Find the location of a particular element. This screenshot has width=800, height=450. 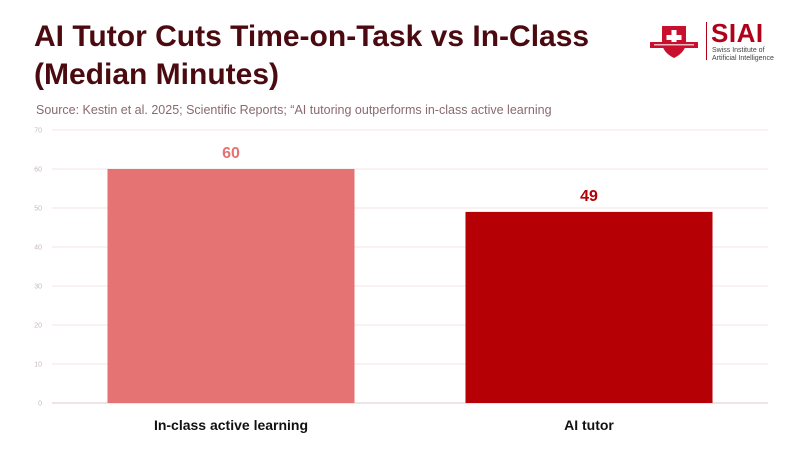

bar-value-label: 60 is located at coordinates (231, 153).